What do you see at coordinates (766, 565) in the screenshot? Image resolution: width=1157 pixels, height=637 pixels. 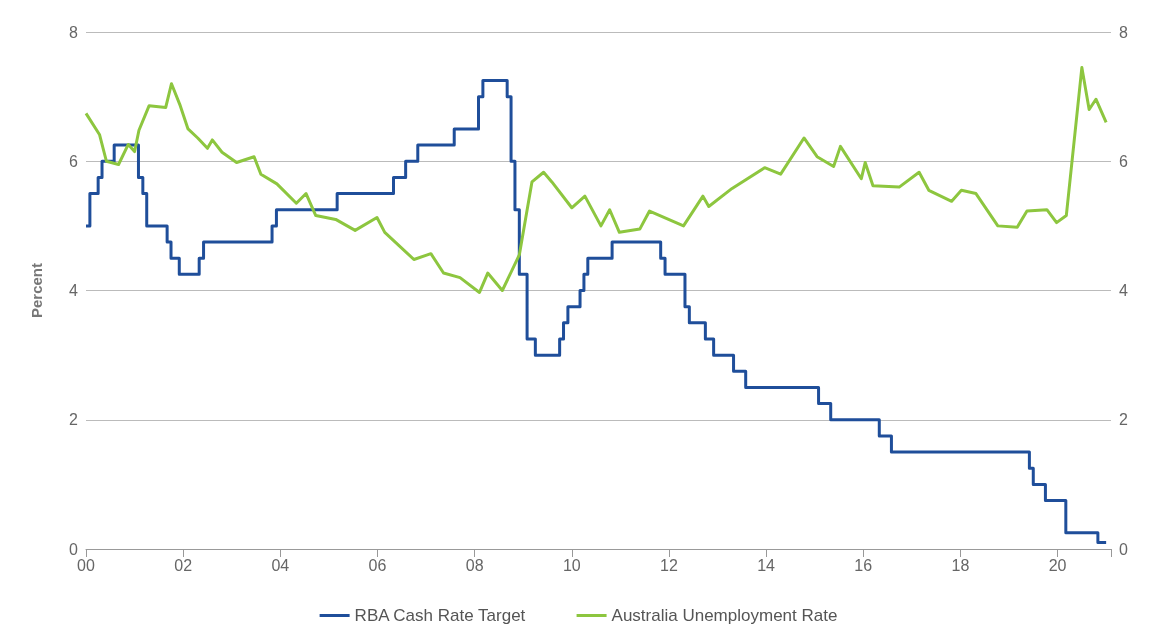 I see `x-tick-label: 14` at bounding box center [766, 565].